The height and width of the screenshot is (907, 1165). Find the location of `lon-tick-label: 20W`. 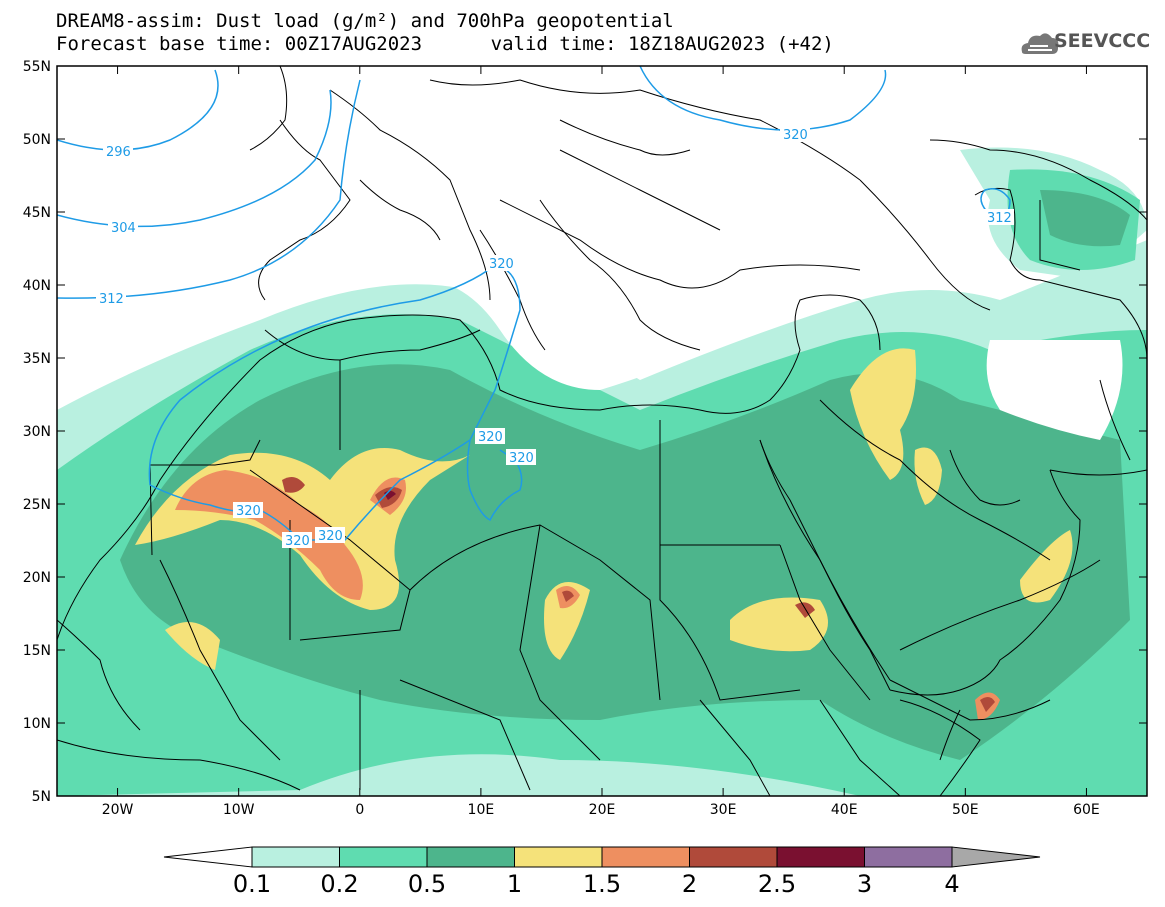

lon-tick-label: 20W is located at coordinates (118, 810).